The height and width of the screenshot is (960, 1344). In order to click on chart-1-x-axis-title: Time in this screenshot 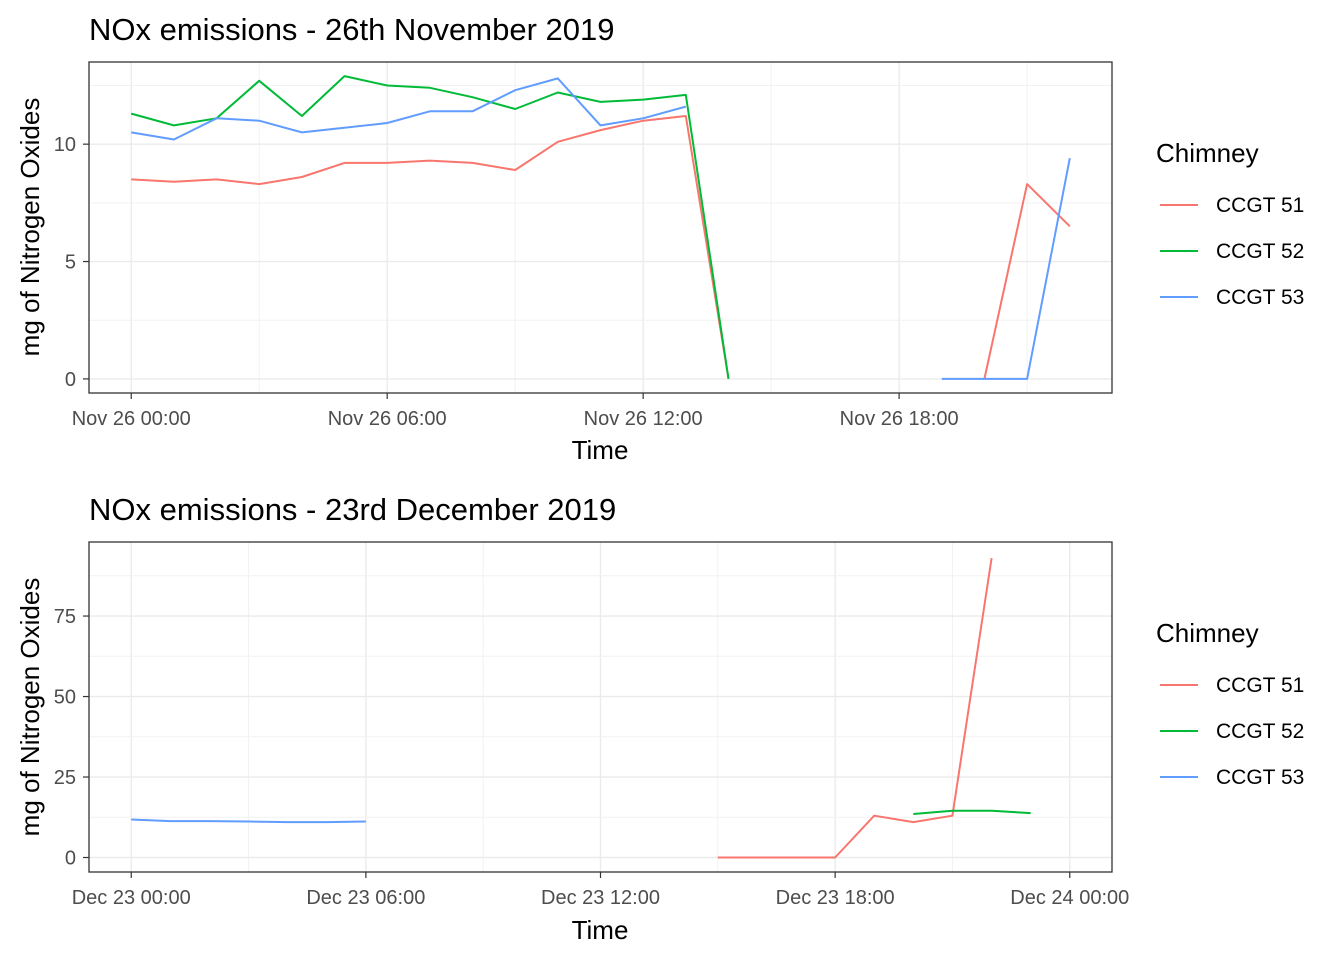, I will do `click(600, 450)`.